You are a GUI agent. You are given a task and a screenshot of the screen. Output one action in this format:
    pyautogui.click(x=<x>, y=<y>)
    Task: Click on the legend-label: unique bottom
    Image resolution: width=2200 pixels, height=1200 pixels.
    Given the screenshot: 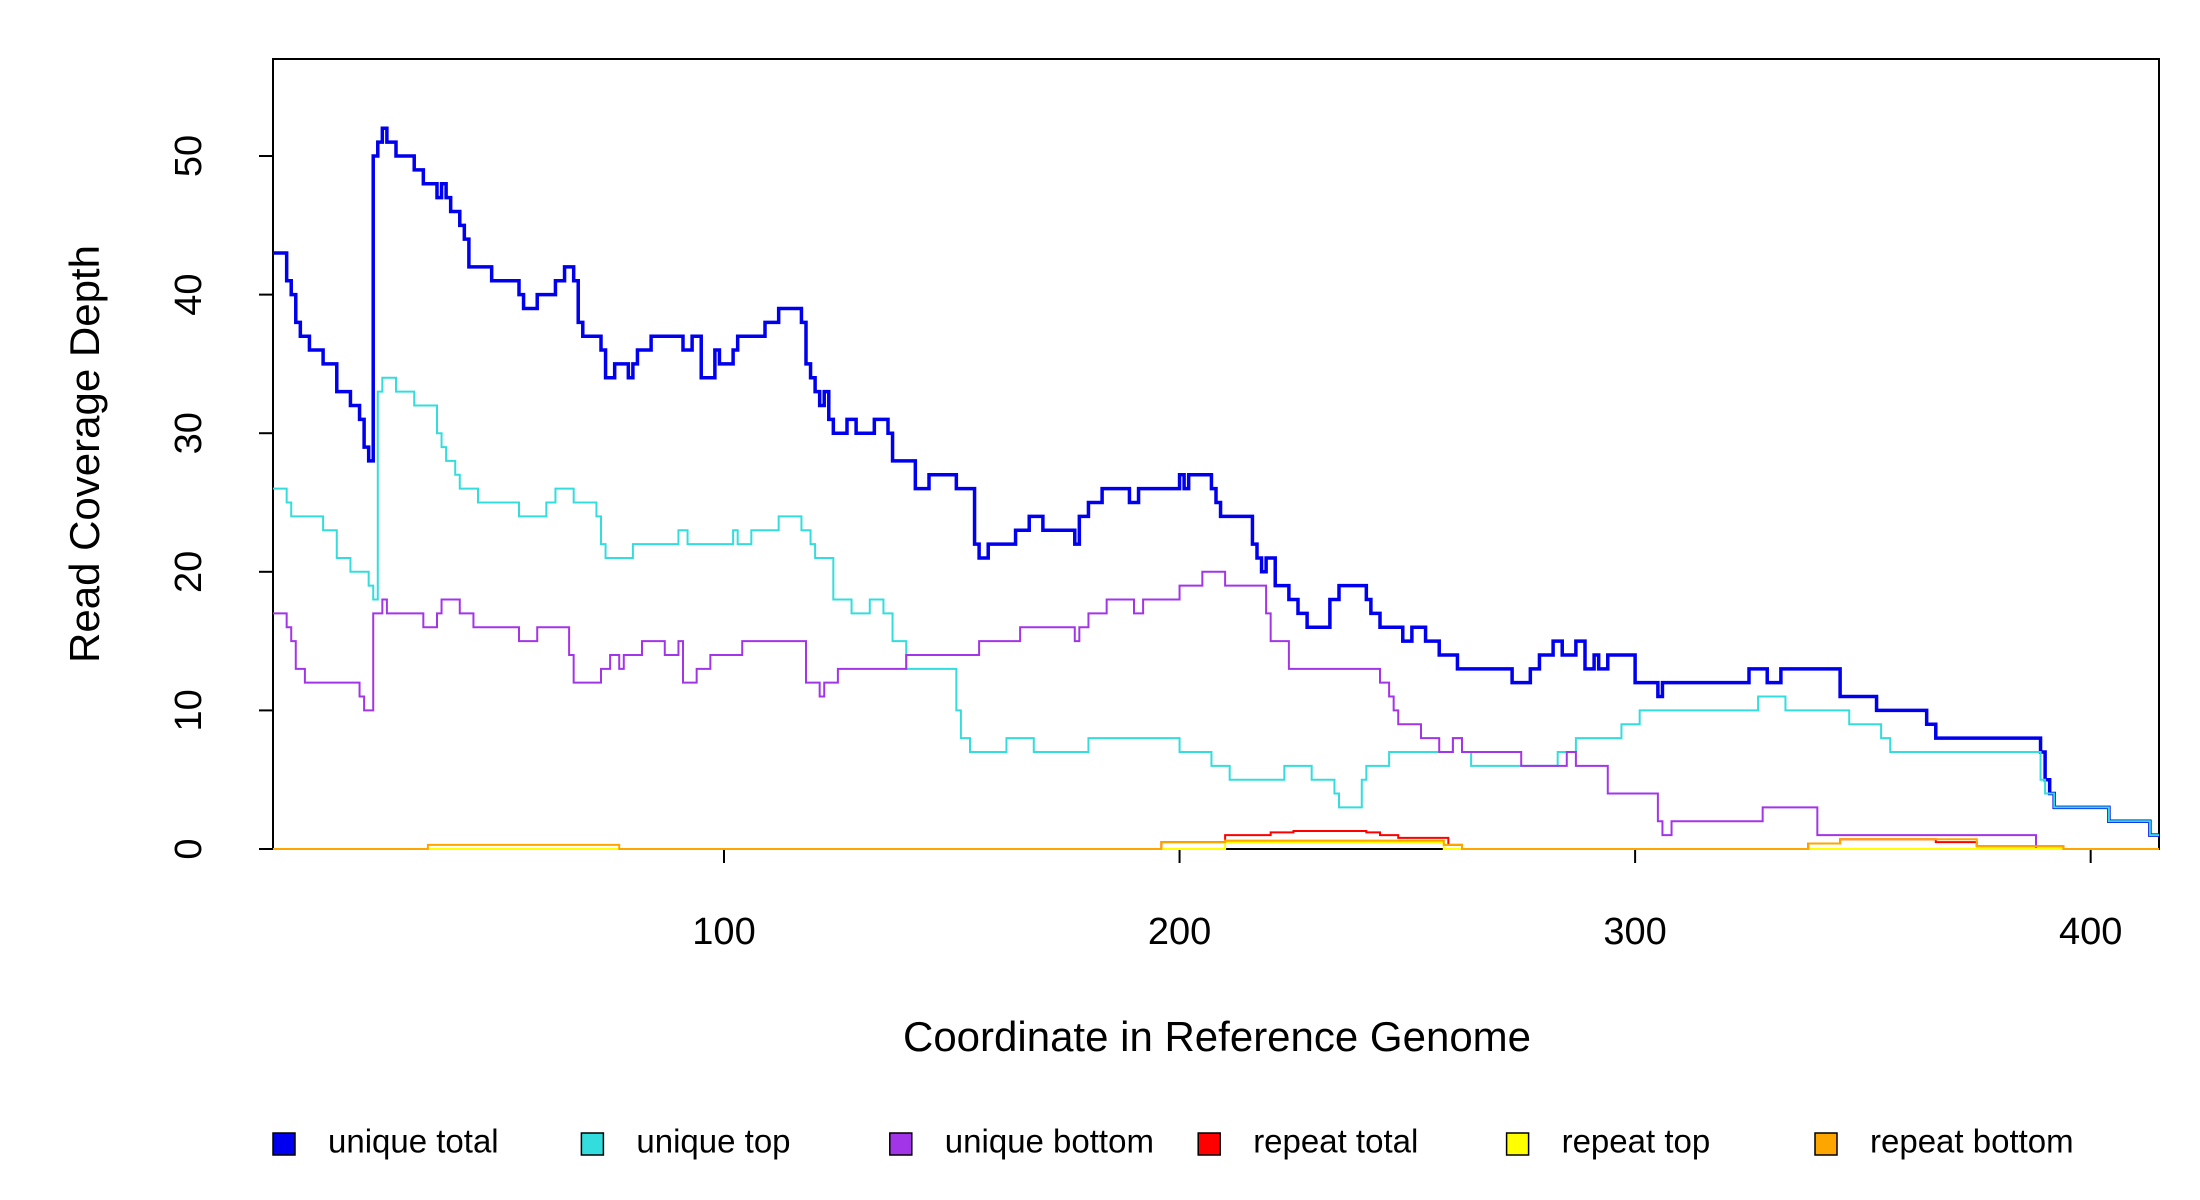 What is the action you would take?
    pyautogui.click(x=1049, y=1141)
    